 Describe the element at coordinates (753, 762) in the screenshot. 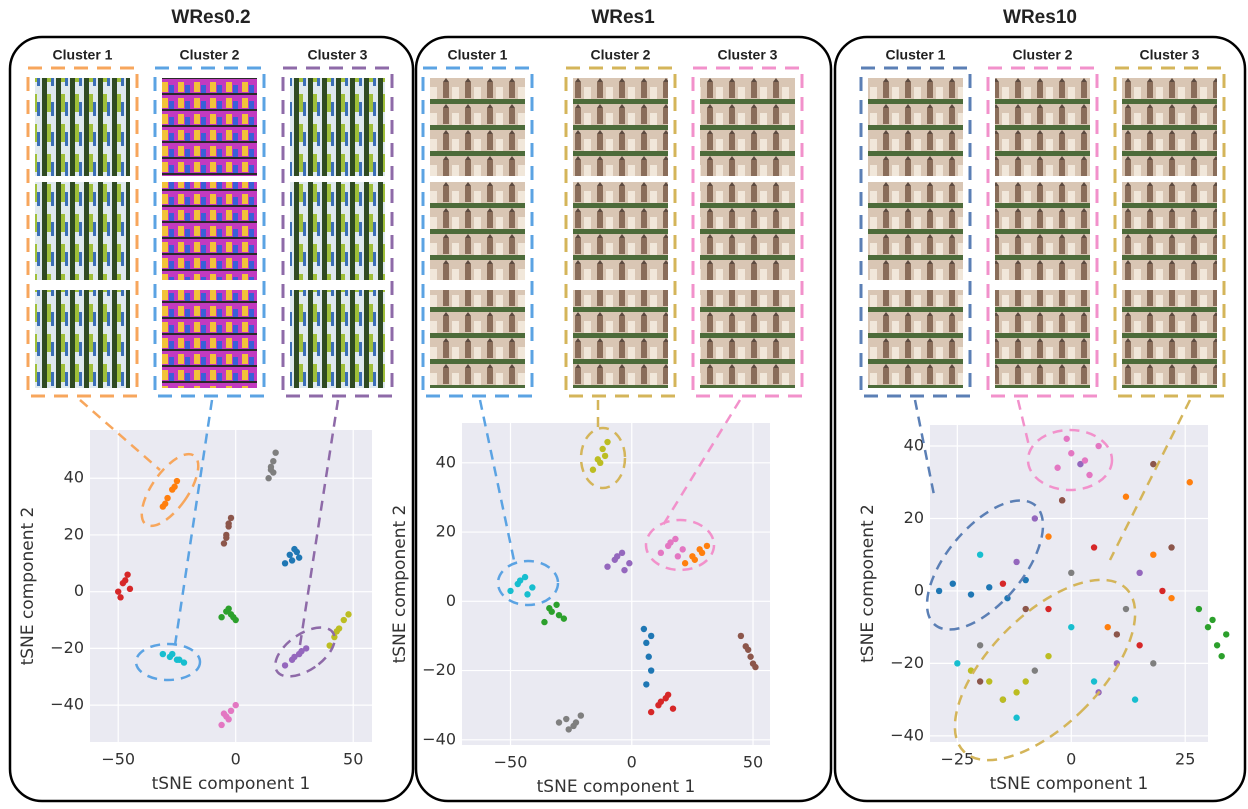

I see `x-tick-label: 50` at that location.